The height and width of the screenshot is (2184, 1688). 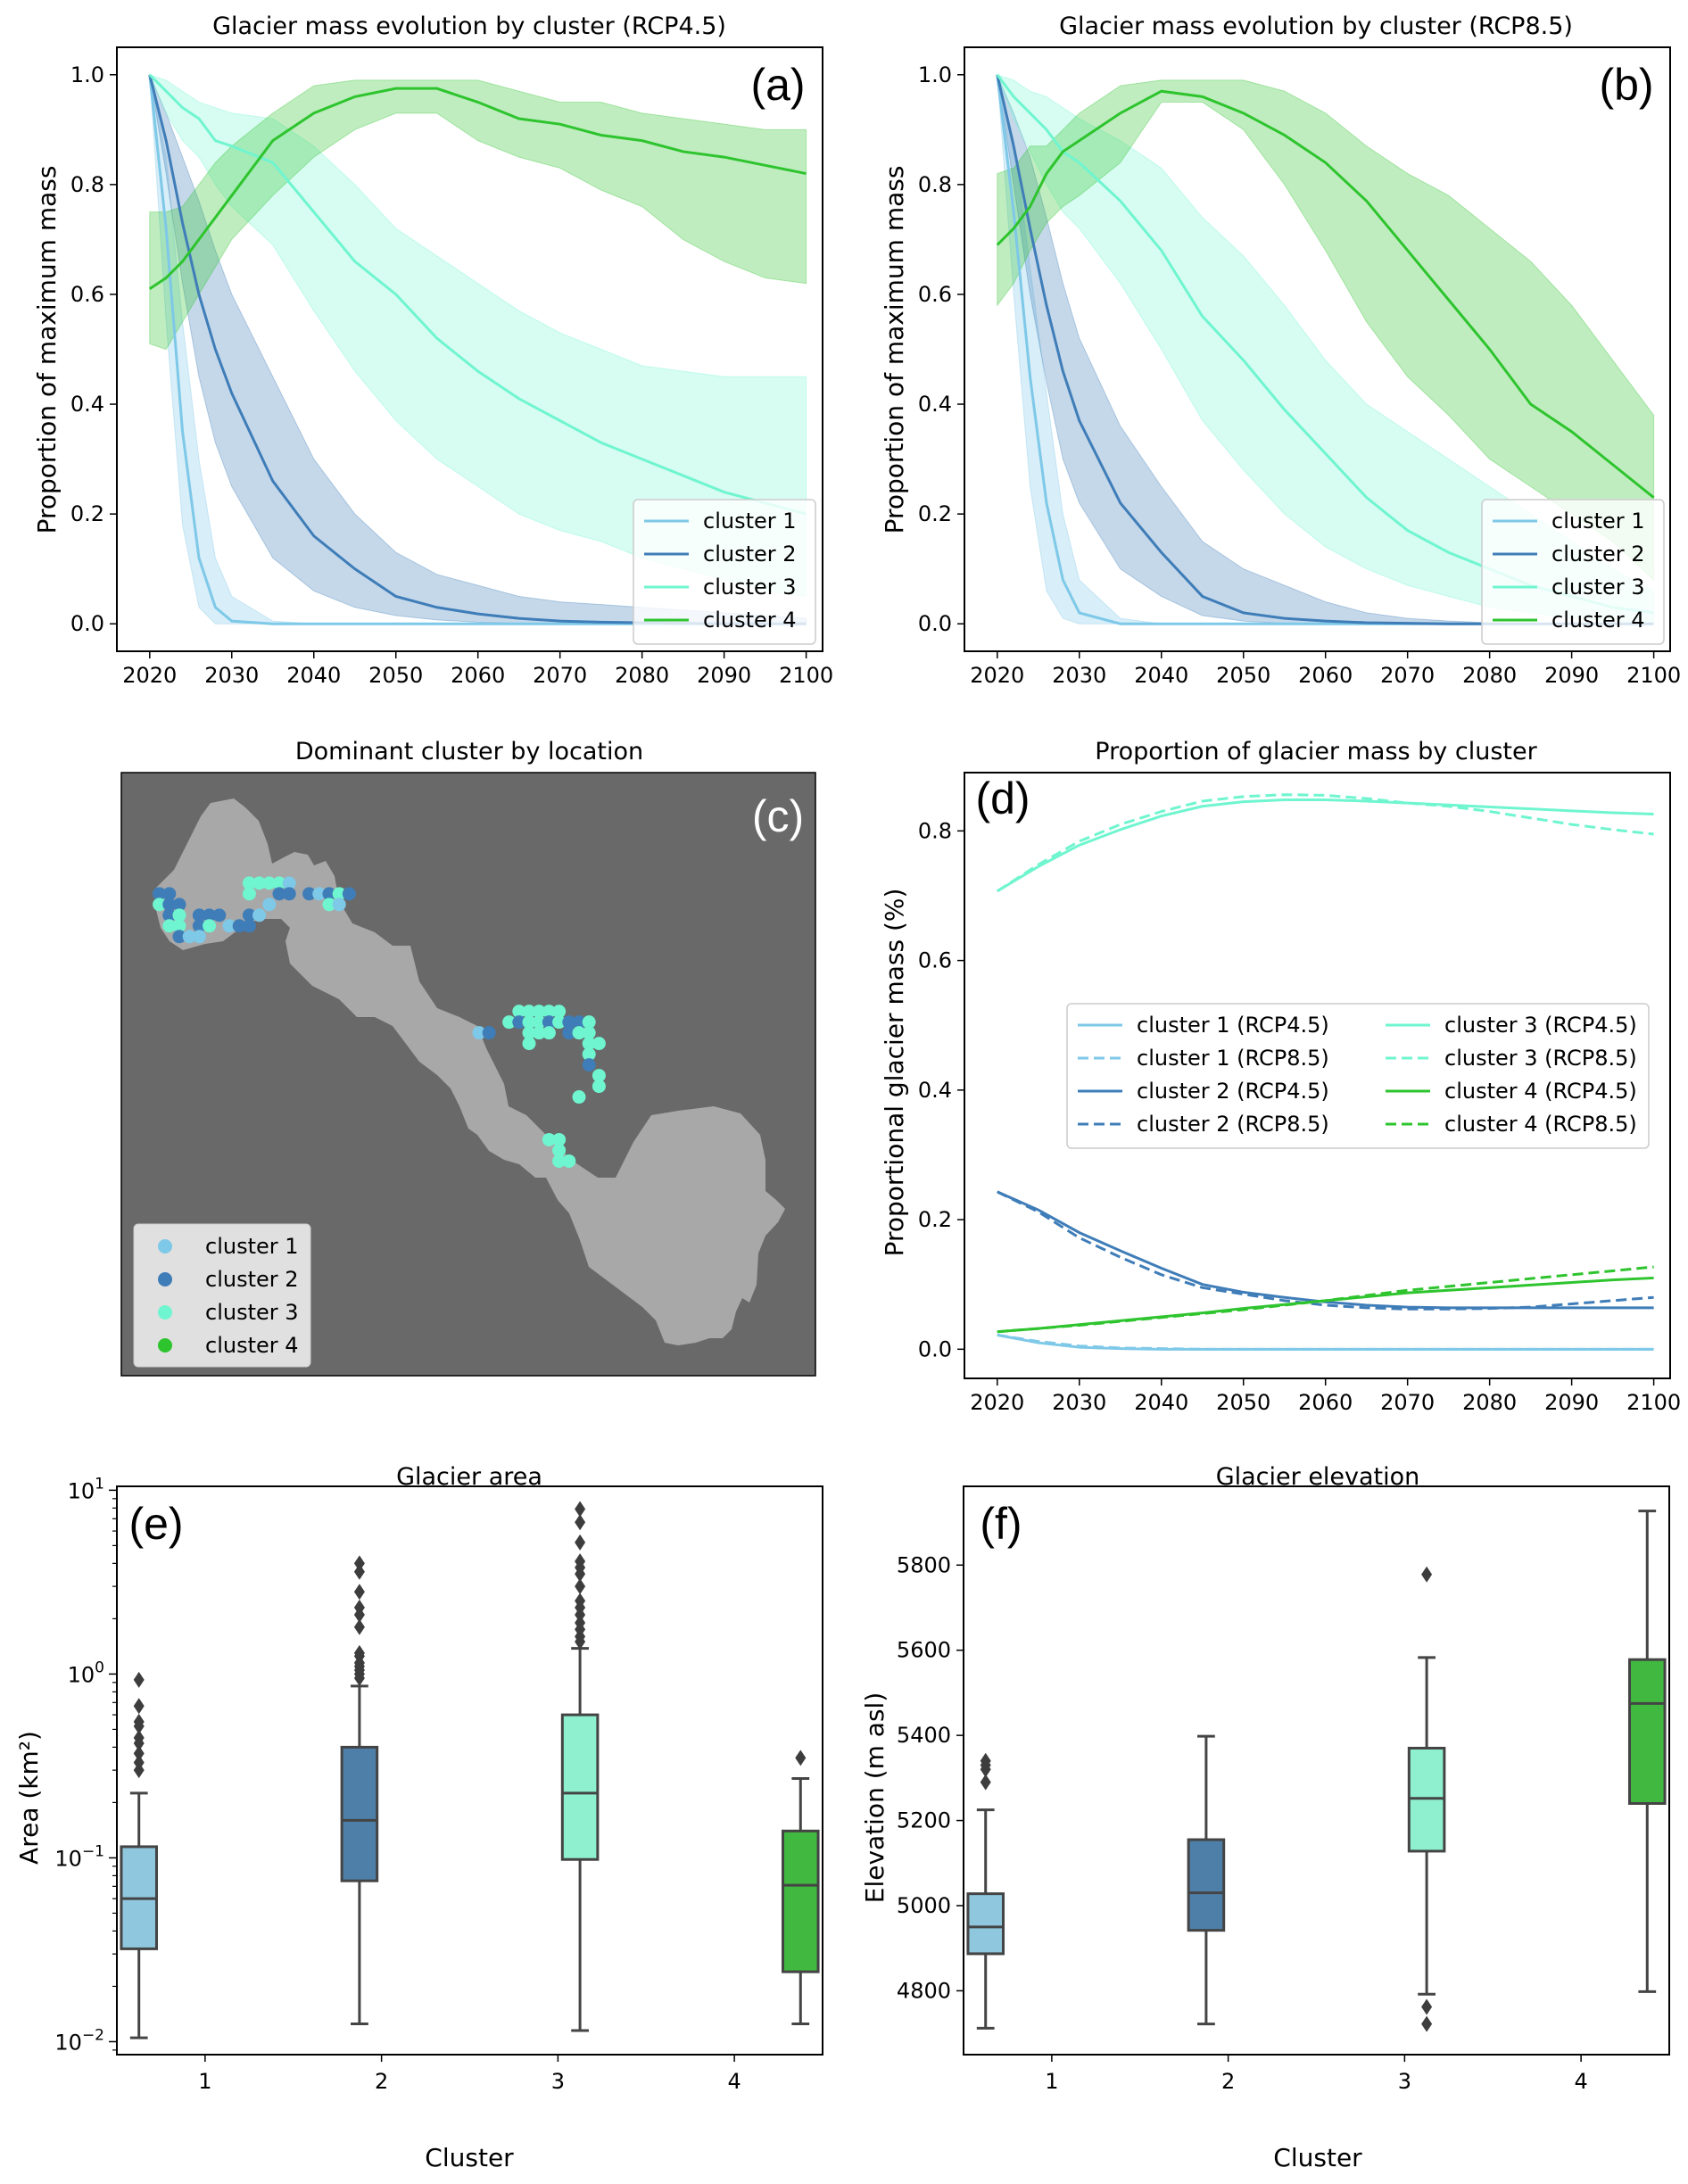 What do you see at coordinates (750, 555) in the screenshot?
I see `legend-label: cluster 2` at bounding box center [750, 555].